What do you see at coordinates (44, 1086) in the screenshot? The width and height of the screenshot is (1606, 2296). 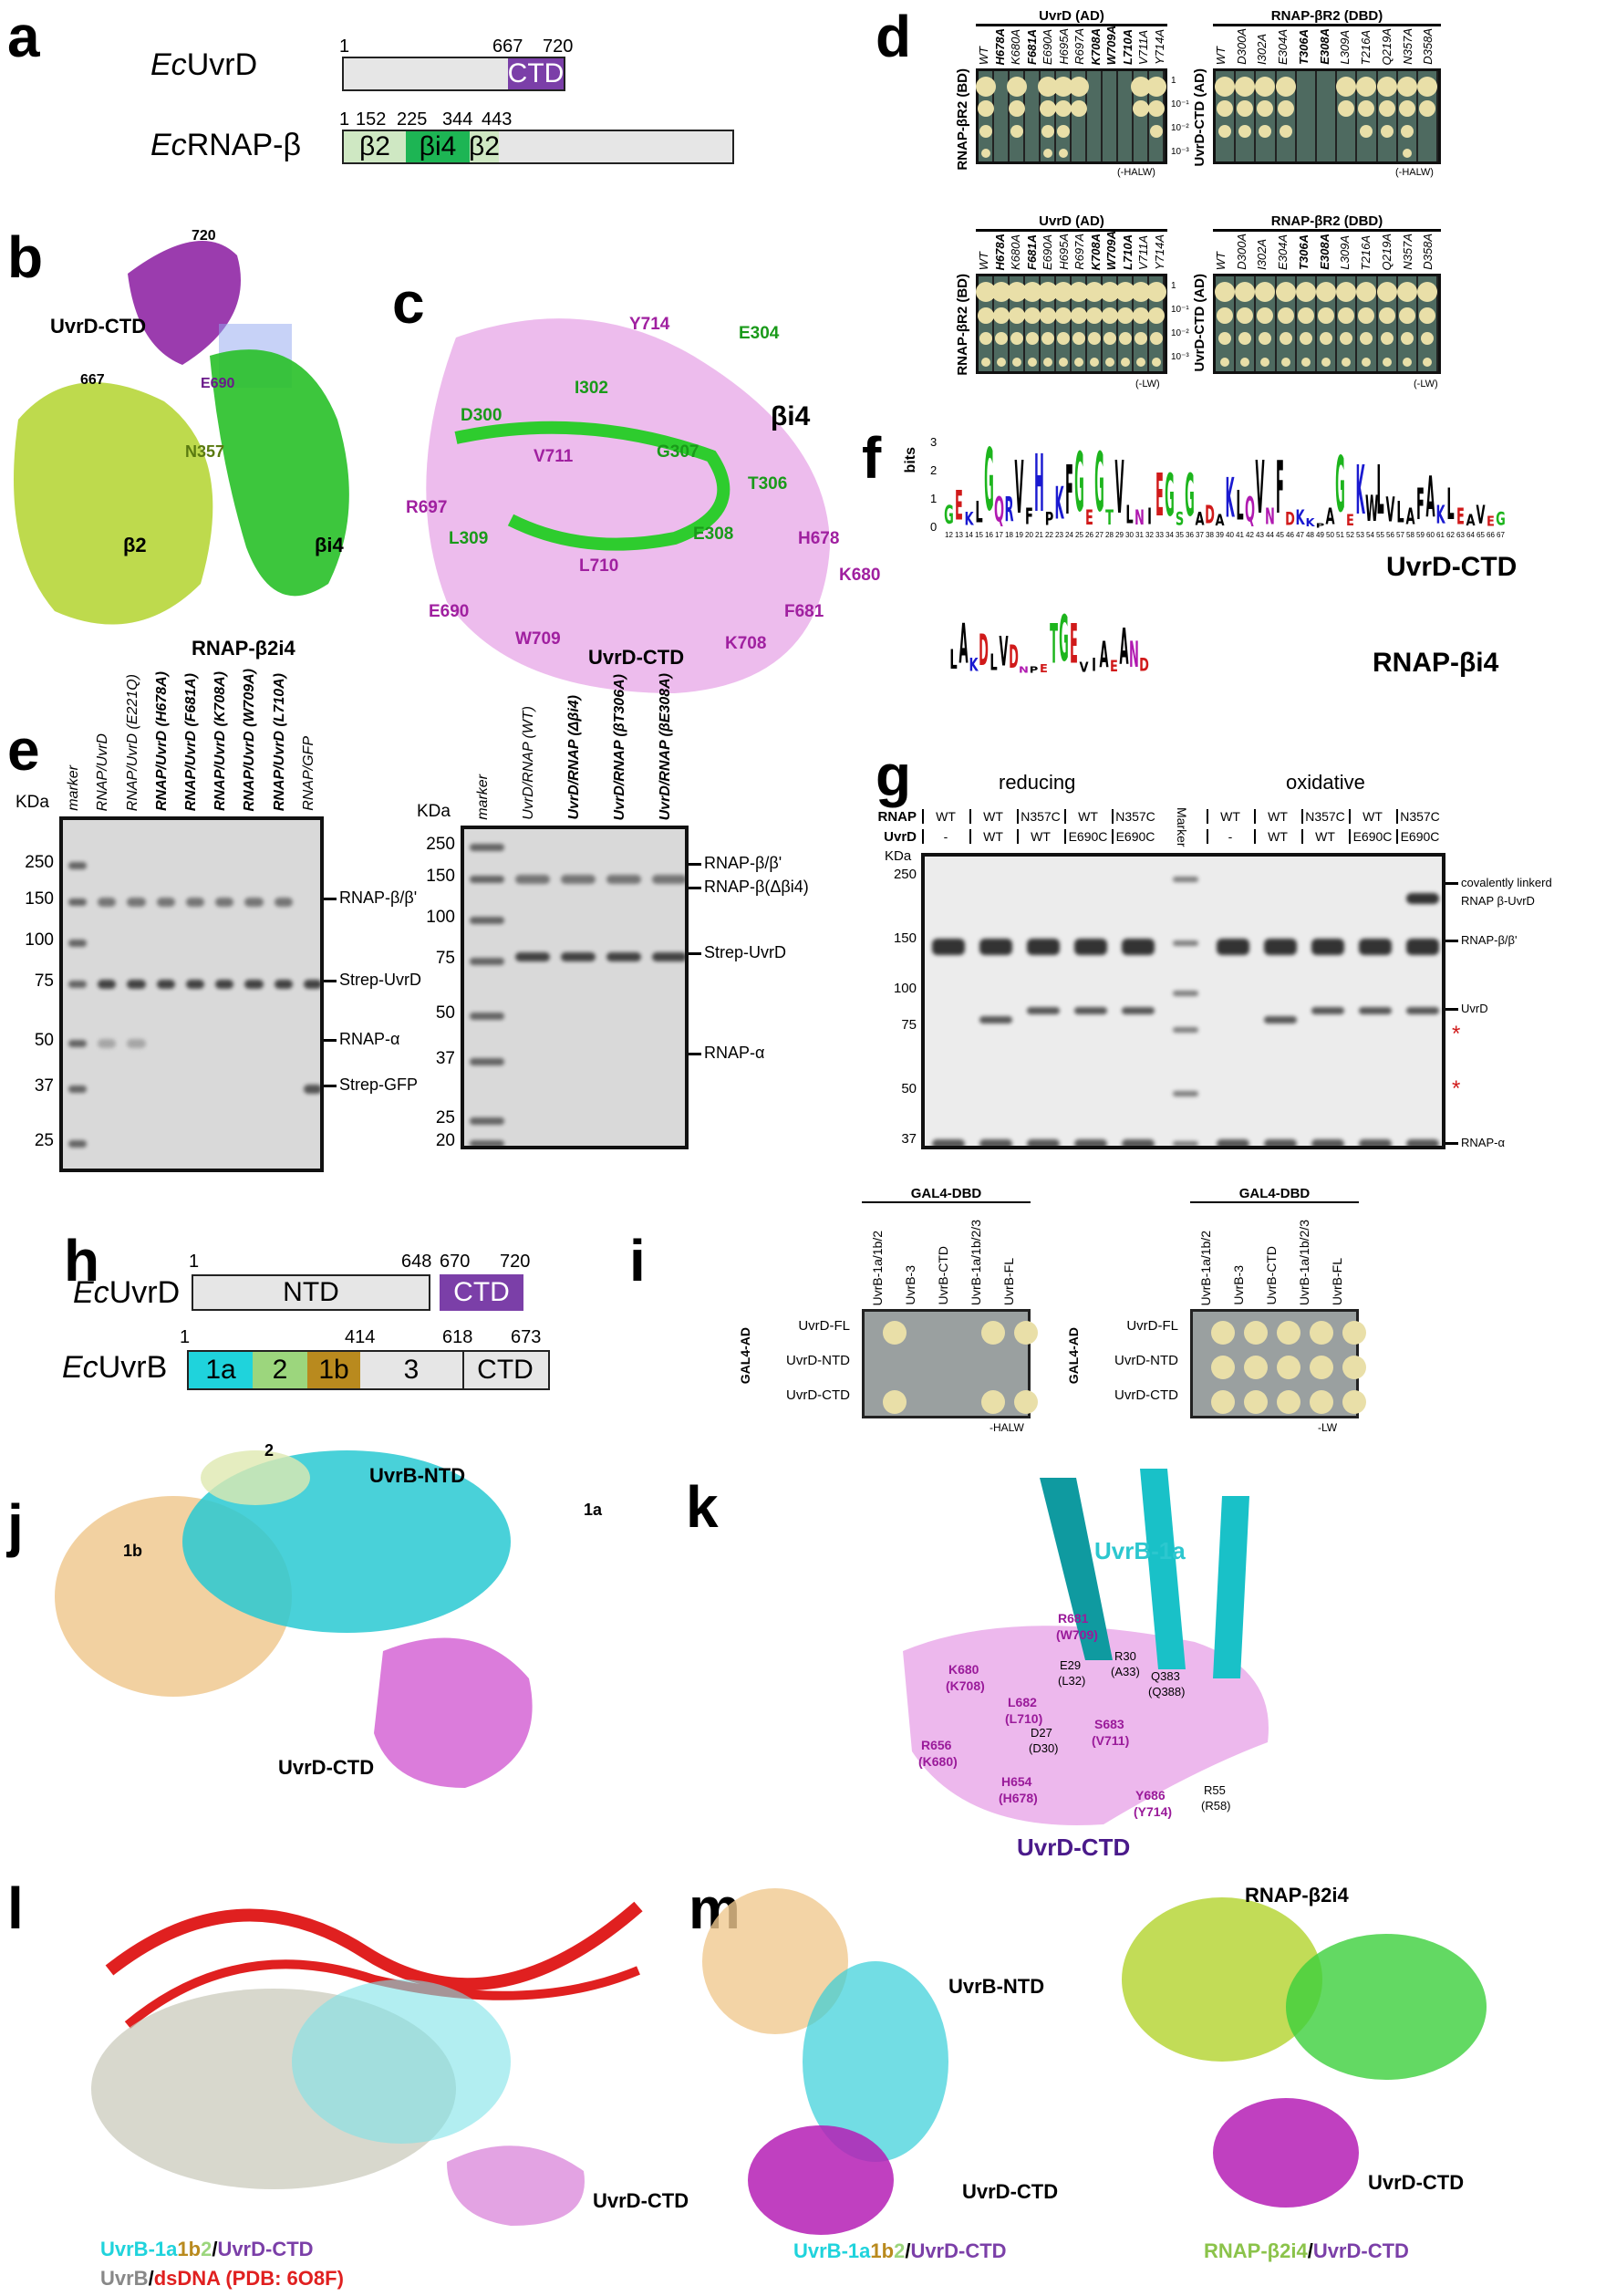 I see `mw-label: 37` at bounding box center [44, 1086].